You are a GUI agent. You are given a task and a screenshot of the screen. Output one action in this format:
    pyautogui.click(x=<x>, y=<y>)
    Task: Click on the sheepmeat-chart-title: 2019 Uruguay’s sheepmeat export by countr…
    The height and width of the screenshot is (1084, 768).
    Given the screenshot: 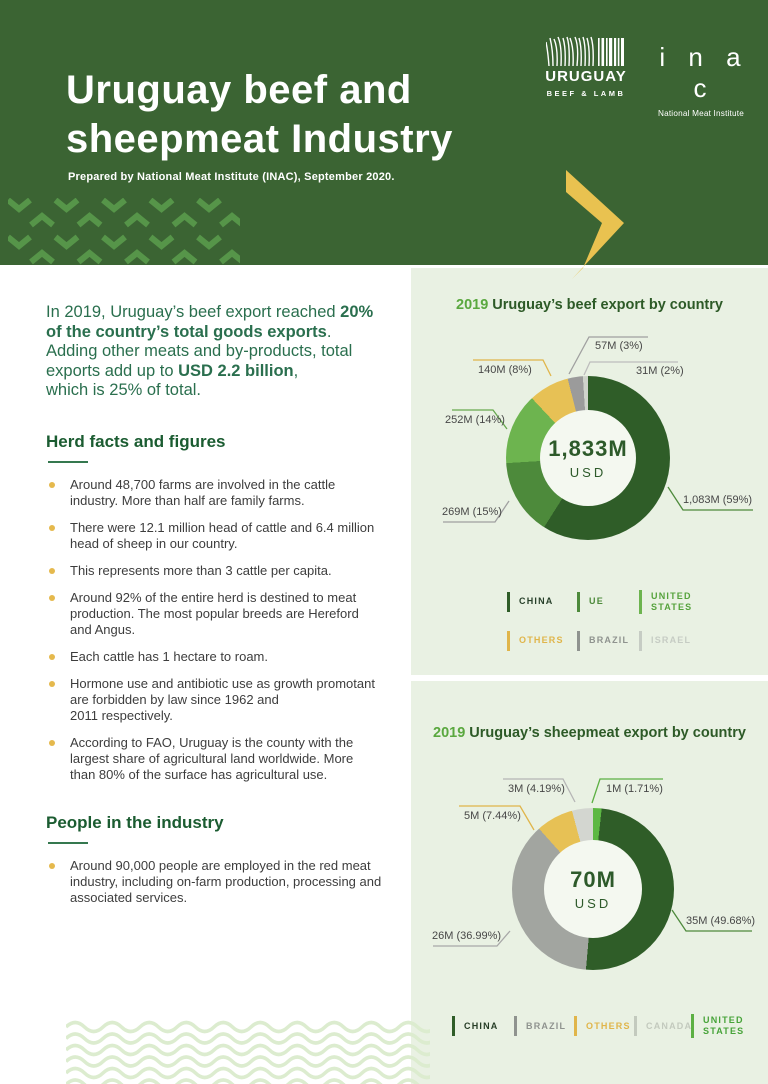 What is the action you would take?
    pyautogui.click(x=589, y=733)
    